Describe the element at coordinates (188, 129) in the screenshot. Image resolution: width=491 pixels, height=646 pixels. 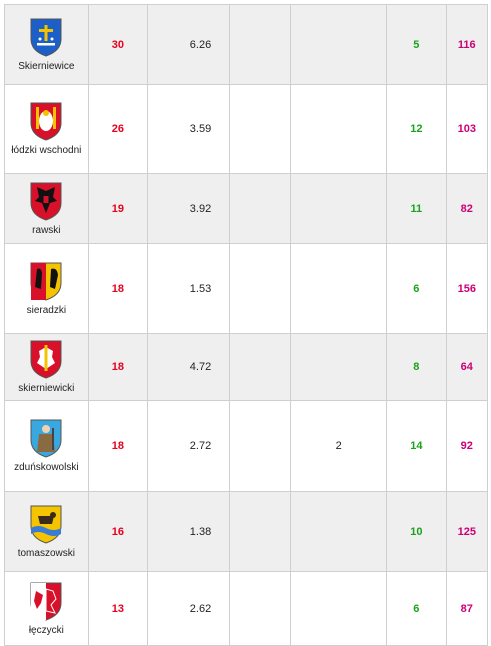
I see `value-b-cell: 3.59` at that location.